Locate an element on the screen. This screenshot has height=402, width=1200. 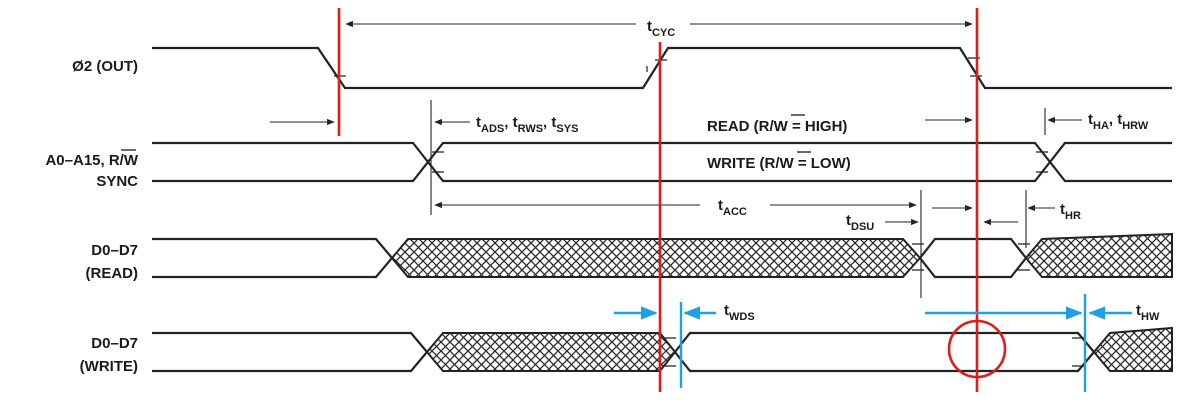
param-tdsu: tDSU is located at coordinates (860, 222).